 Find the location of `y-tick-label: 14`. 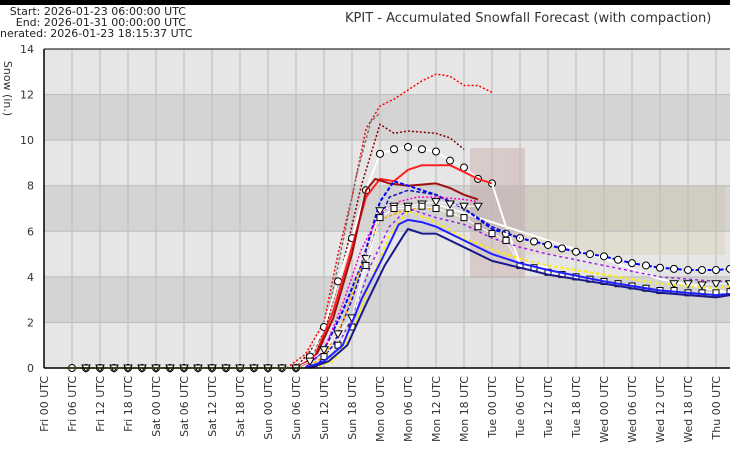

y-tick-label: 14 is located at coordinates (27, 49).